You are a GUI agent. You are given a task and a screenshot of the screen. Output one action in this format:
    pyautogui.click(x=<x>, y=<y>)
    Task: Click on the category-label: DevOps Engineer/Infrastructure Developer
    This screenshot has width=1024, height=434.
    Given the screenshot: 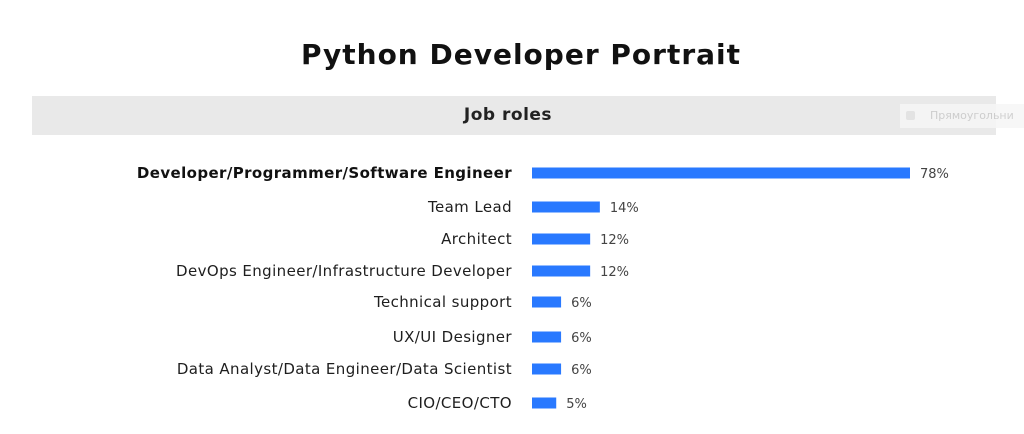 What is the action you would take?
    pyautogui.click(x=344, y=271)
    